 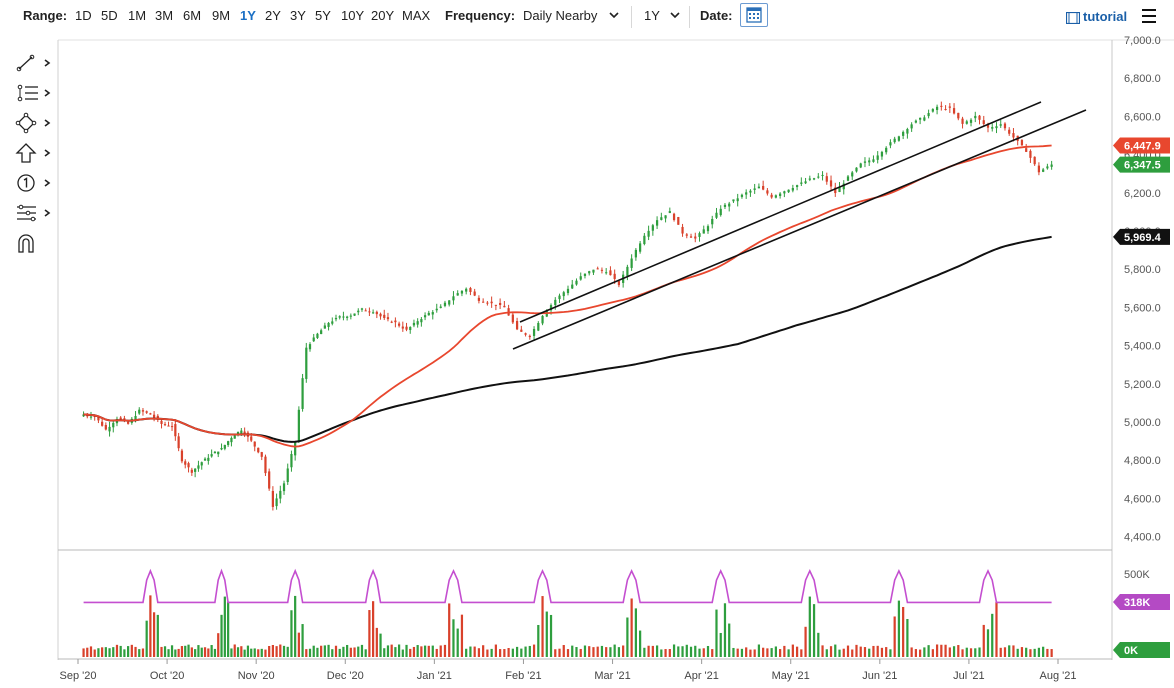 I want to click on number-tool, so click(x=34, y=183).